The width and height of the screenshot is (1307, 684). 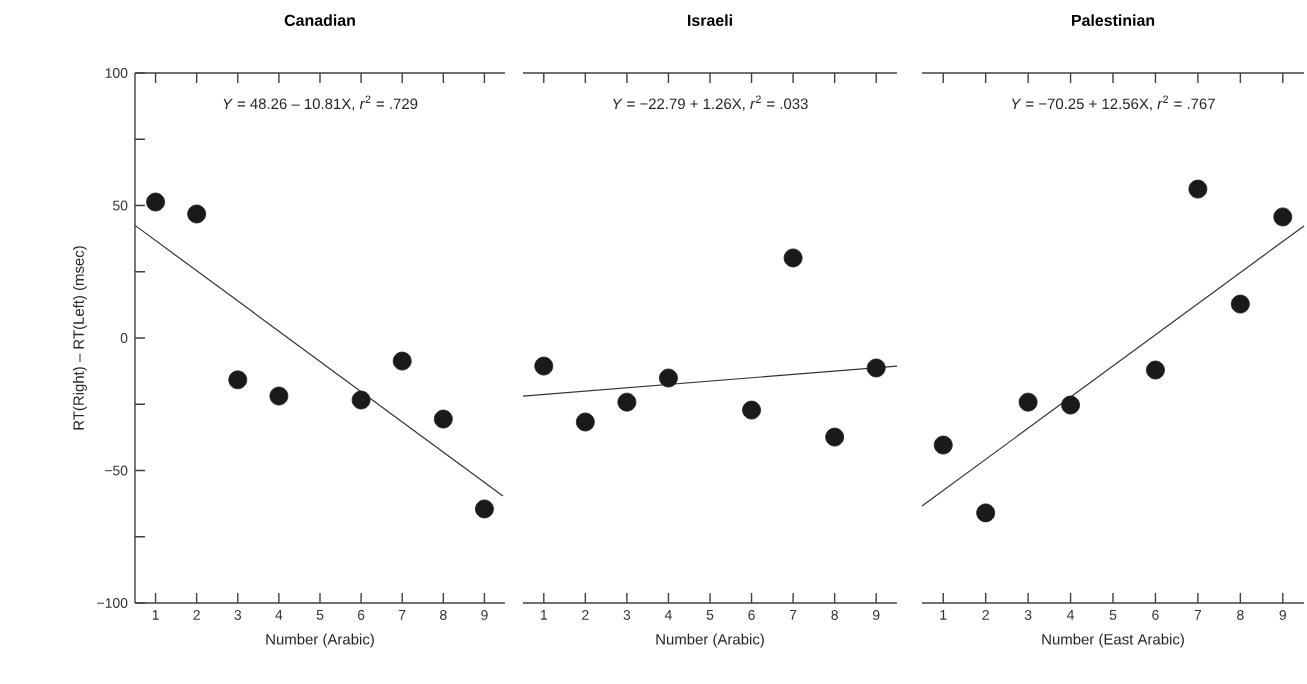 What do you see at coordinates (710, 20) in the screenshot?
I see `chart-title: Israeli` at bounding box center [710, 20].